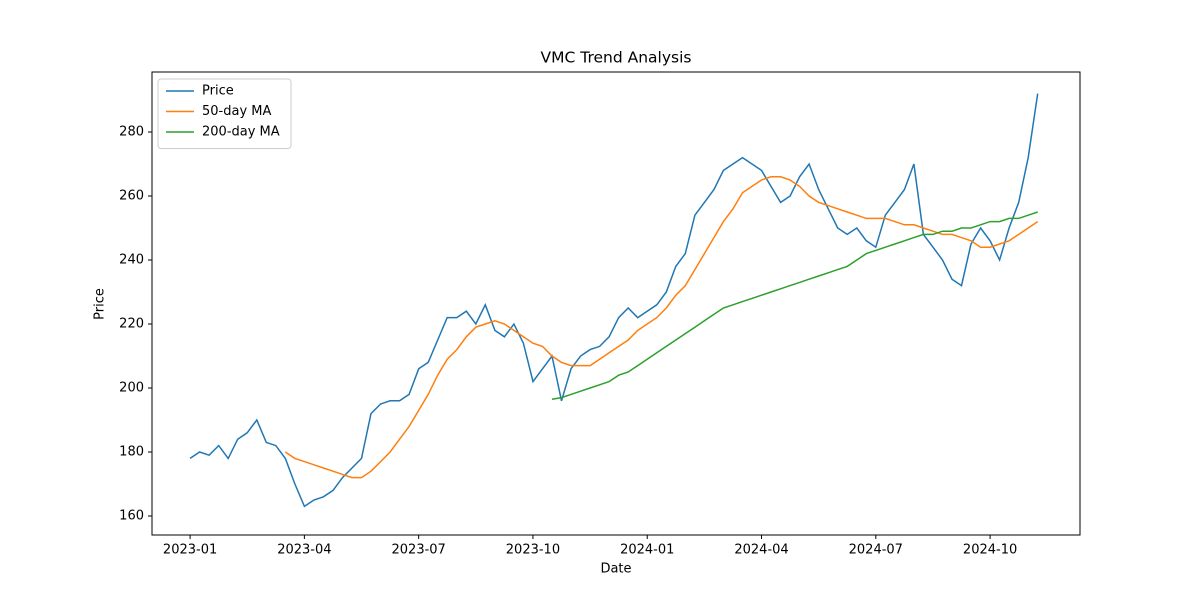 The image size is (1200, 604). What do you see at coordinates (419, 550) in the screenshot?
I see `x-tick-label: 2023-07` at bounding box center [419, 550].